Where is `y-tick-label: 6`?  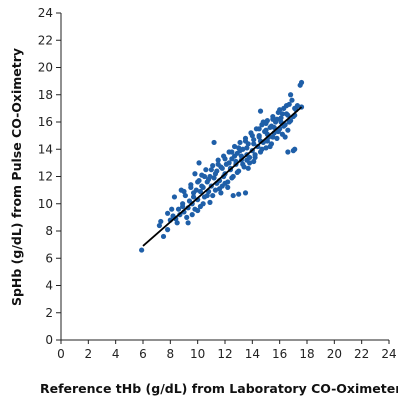 y-tick-label: 6 is located at coordinates (49, 258).